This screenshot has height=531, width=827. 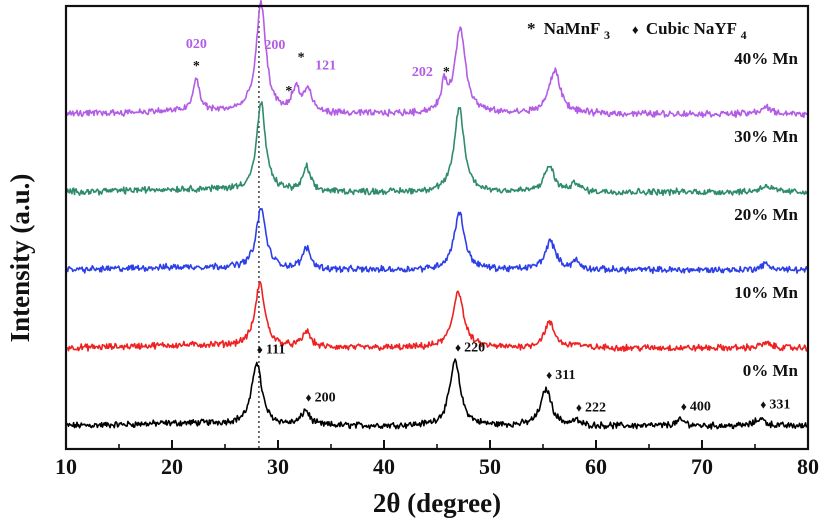 I want to click on diamond-marker-331: ♦, so click(x=763, y=405).